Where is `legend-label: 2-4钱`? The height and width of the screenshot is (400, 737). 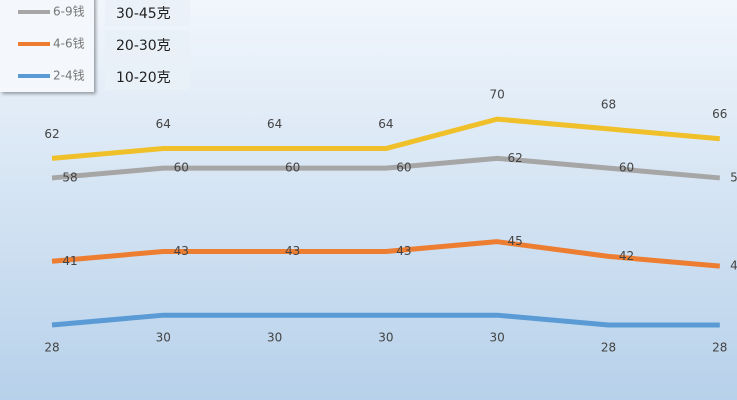 legend-label: 2-4钱 is located at coordinates (69, 75).